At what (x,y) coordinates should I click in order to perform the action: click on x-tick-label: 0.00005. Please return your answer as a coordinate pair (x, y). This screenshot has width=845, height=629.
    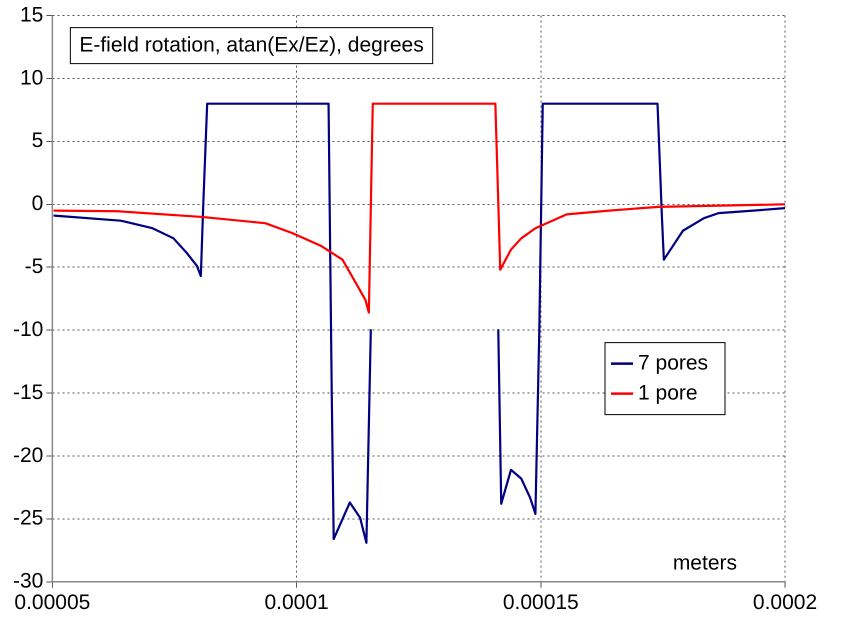
    Looking at the image, I should click on (52, 602).